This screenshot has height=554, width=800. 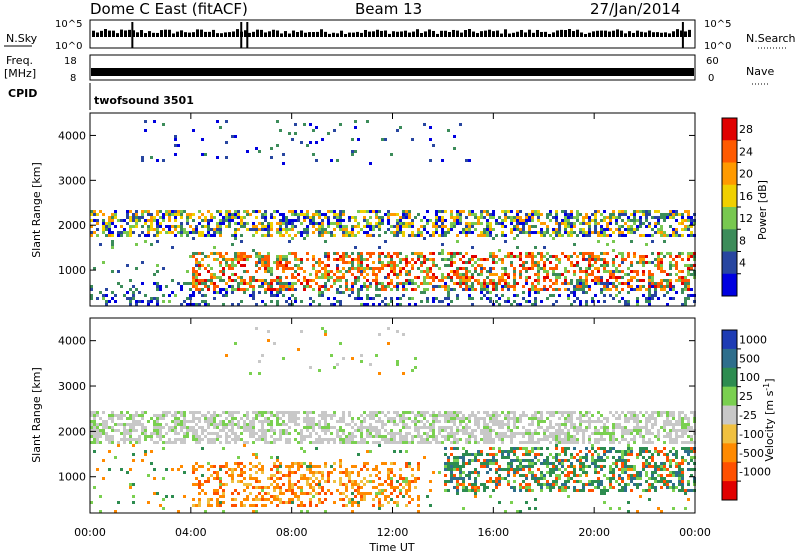 I want to click on nsky-bar, so click(x=253, y=34).